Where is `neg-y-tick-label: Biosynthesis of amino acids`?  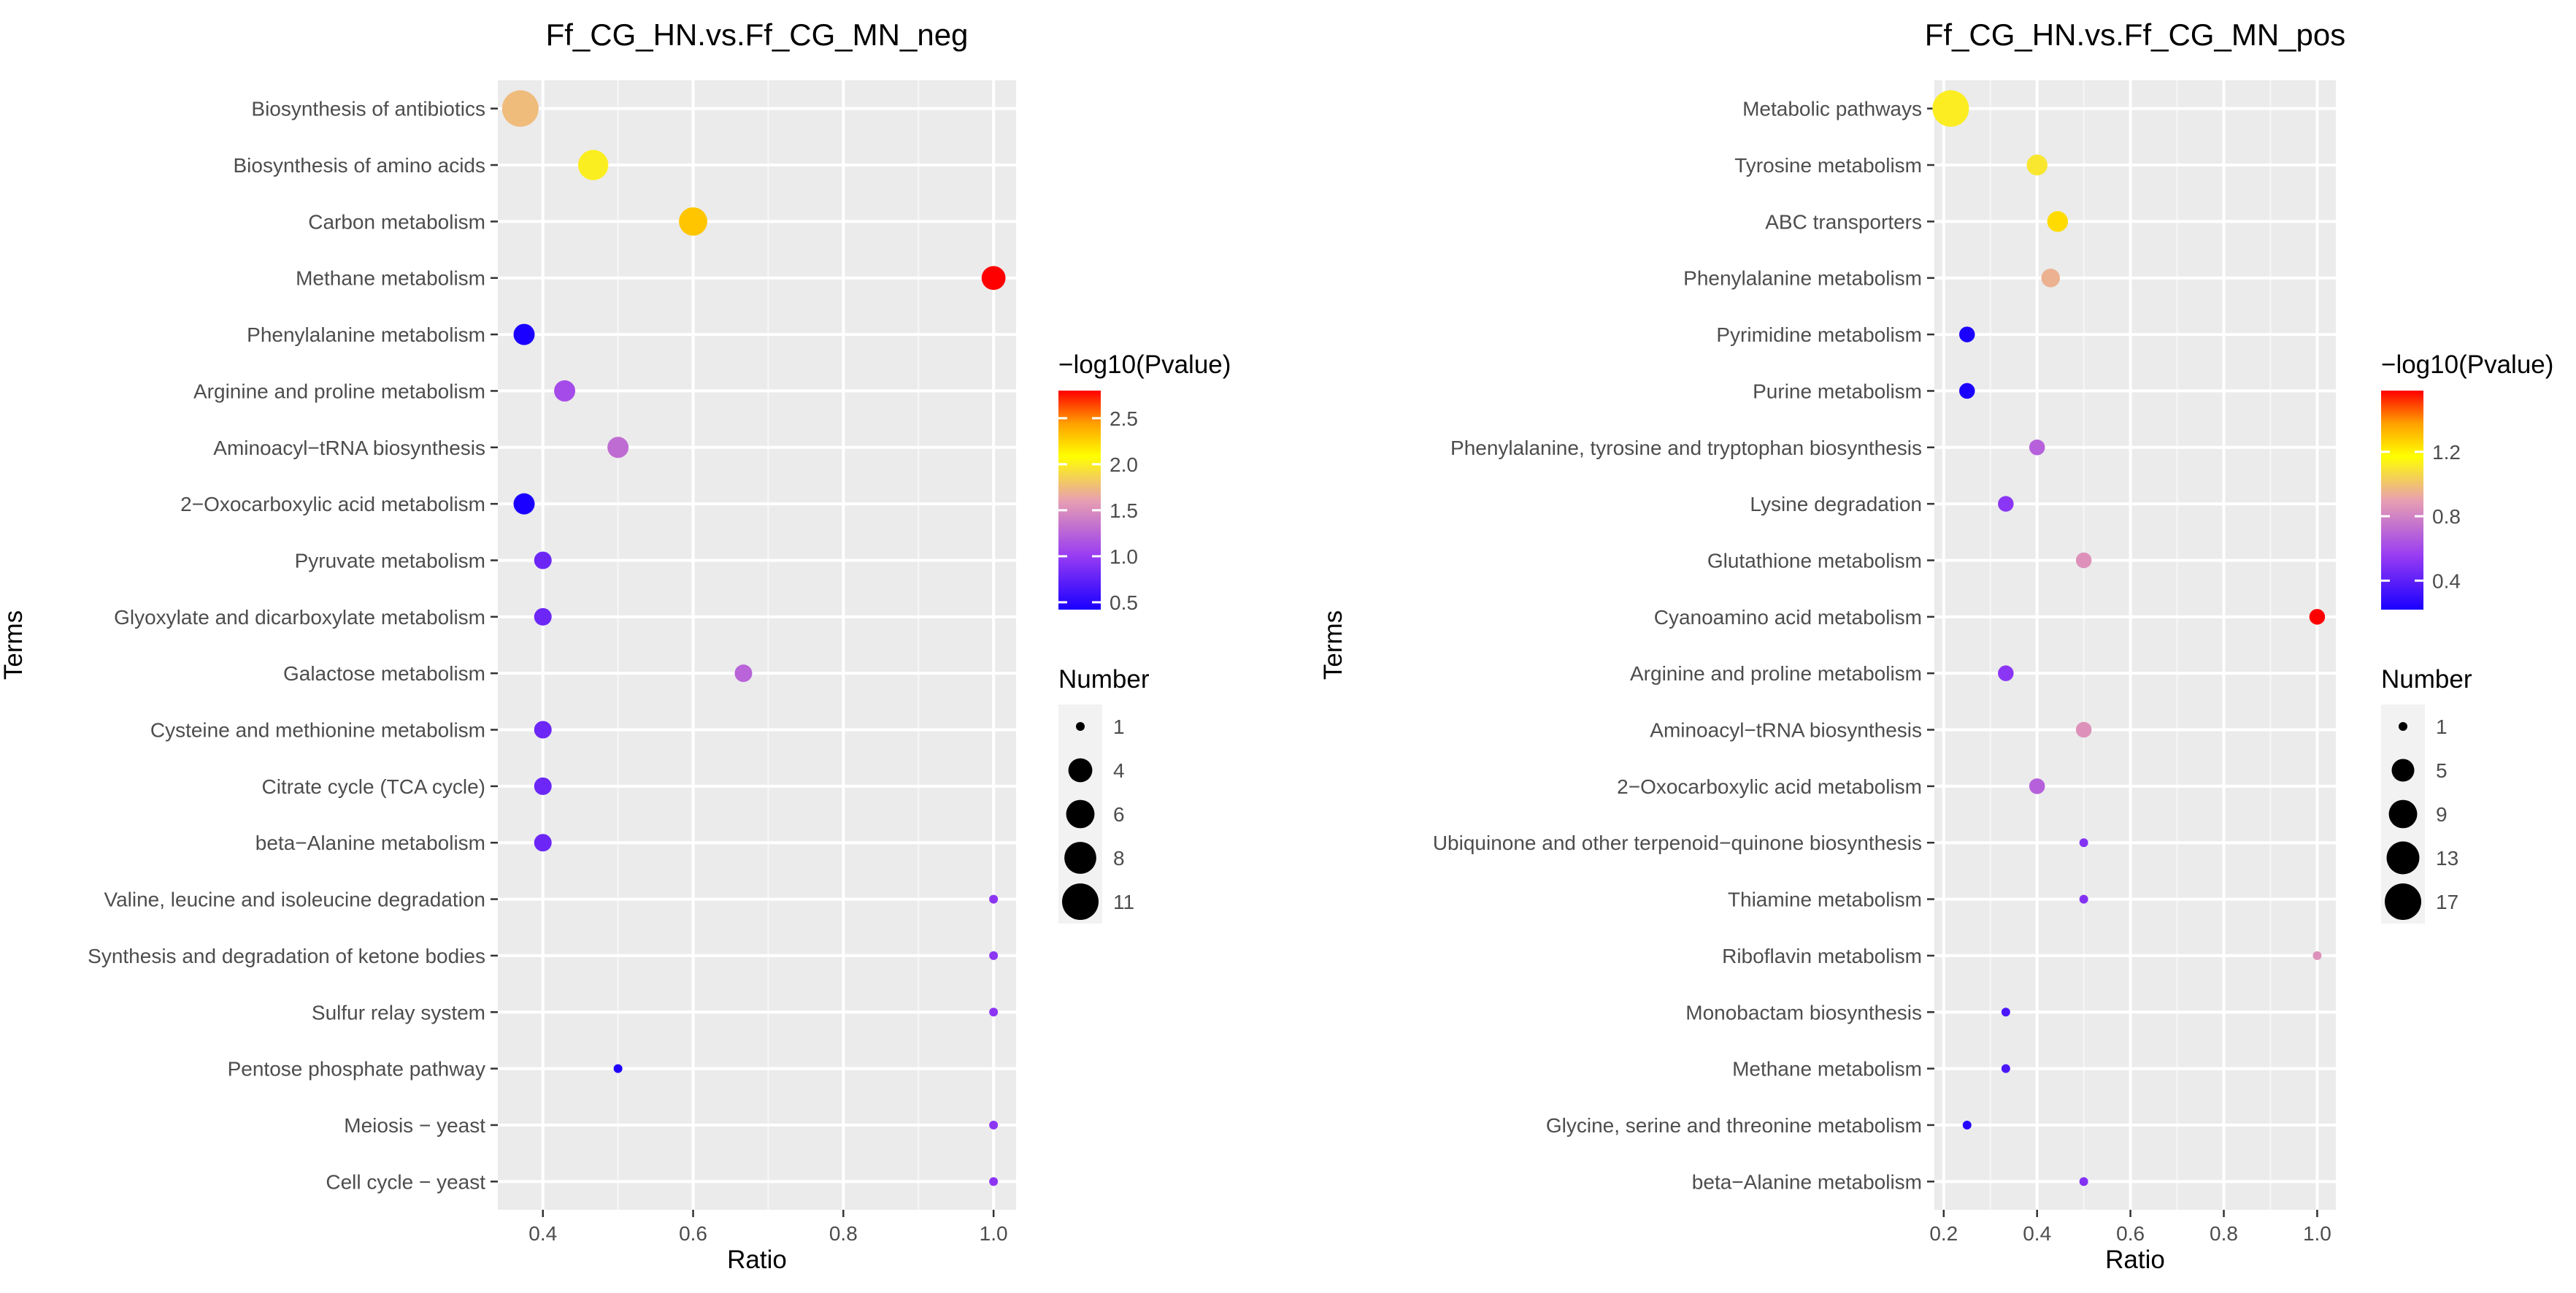
neg-y-tick-label: Biosynthesis of amino acids is located at coordinates (359, 166).